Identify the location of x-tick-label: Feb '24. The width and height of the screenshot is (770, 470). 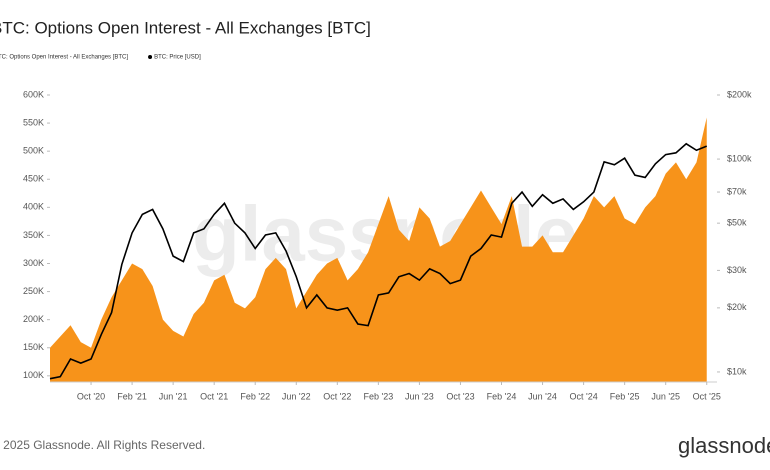
(502, 396).